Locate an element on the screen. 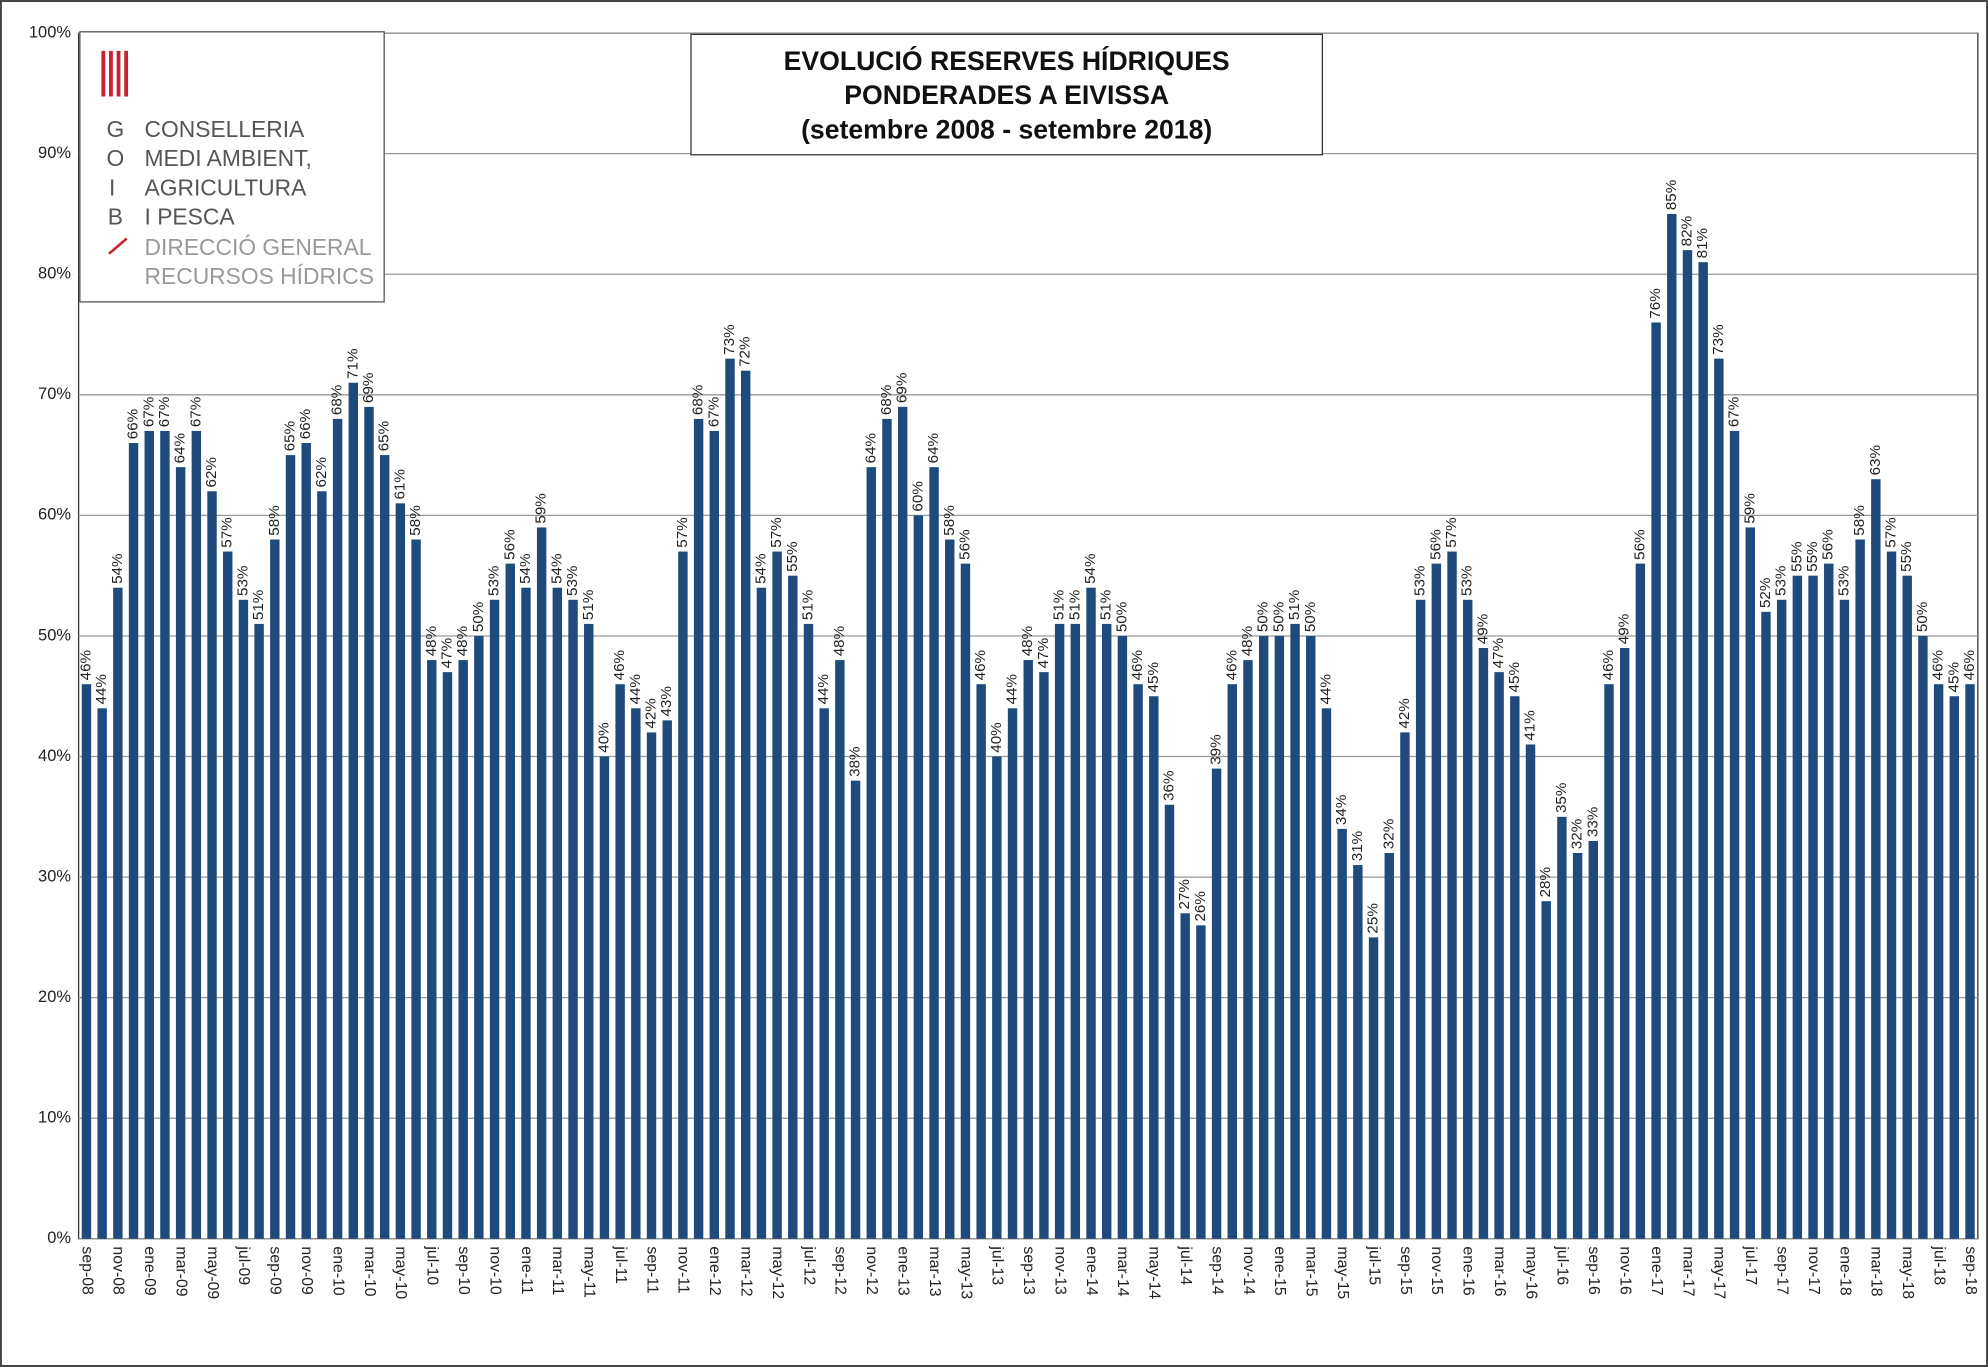 The image size is (1988, 1367). value-label: 82% is located at coordinates (1686, 231).